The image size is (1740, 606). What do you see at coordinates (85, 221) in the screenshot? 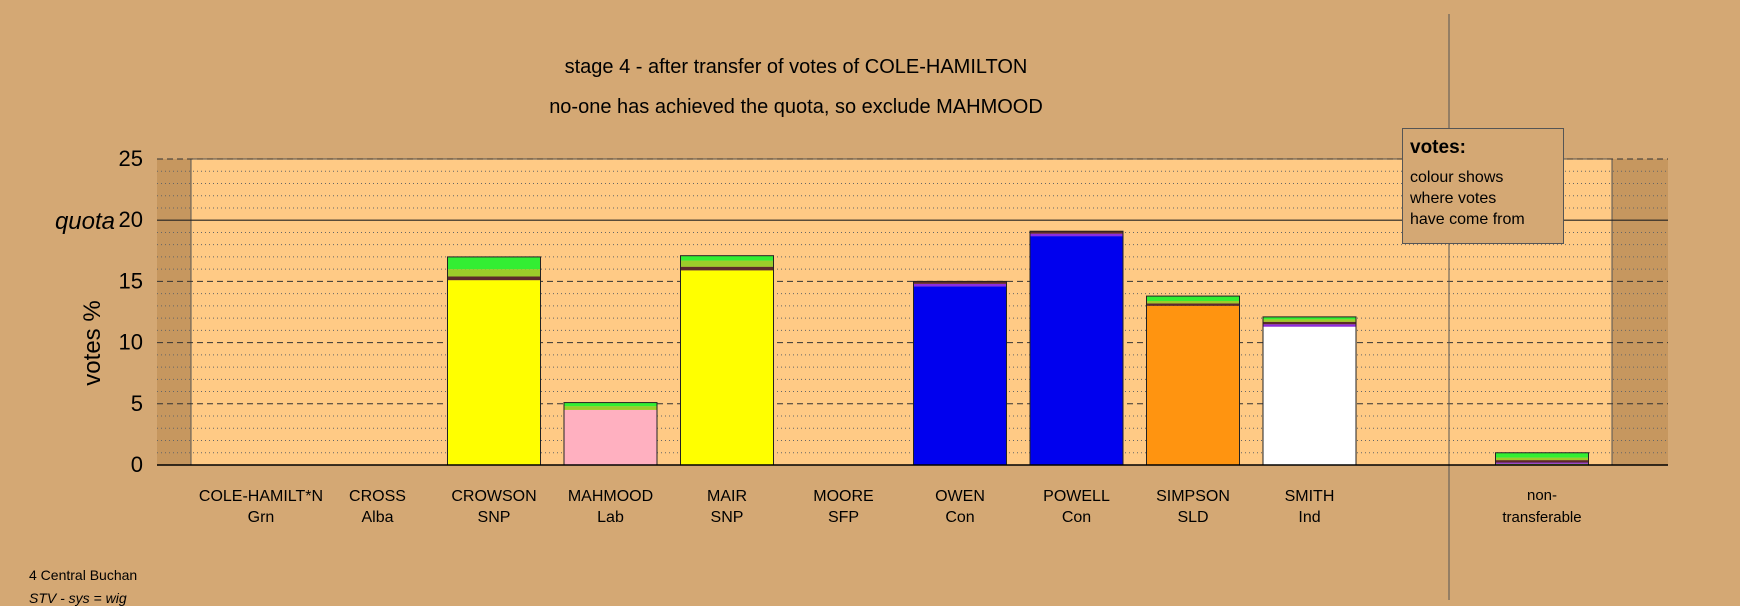
I see `quota-label: quota` at bounding box center [85, 221].